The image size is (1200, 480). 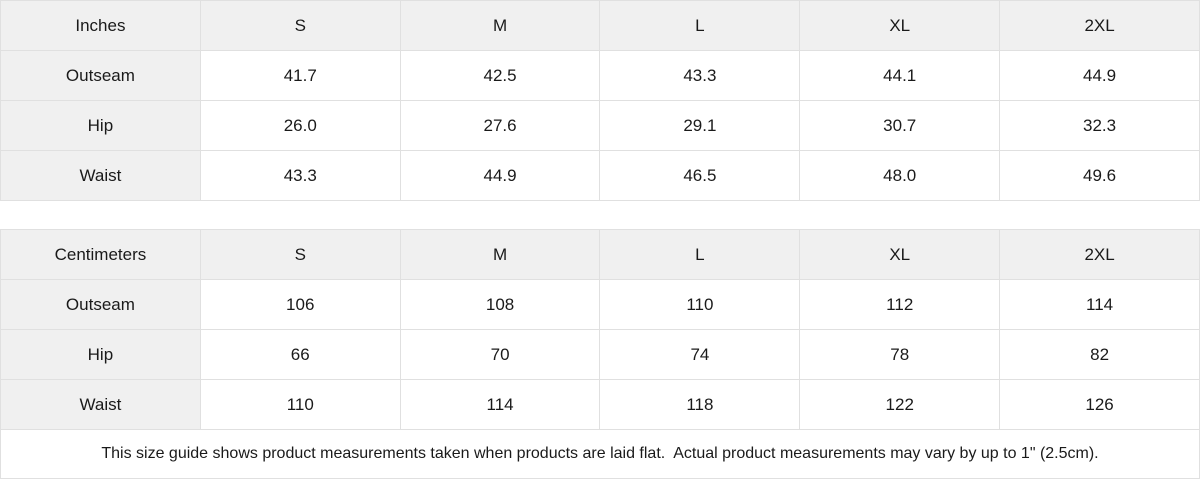 I want to click on measurement-value: 46.5, so click(x=700, y=175).